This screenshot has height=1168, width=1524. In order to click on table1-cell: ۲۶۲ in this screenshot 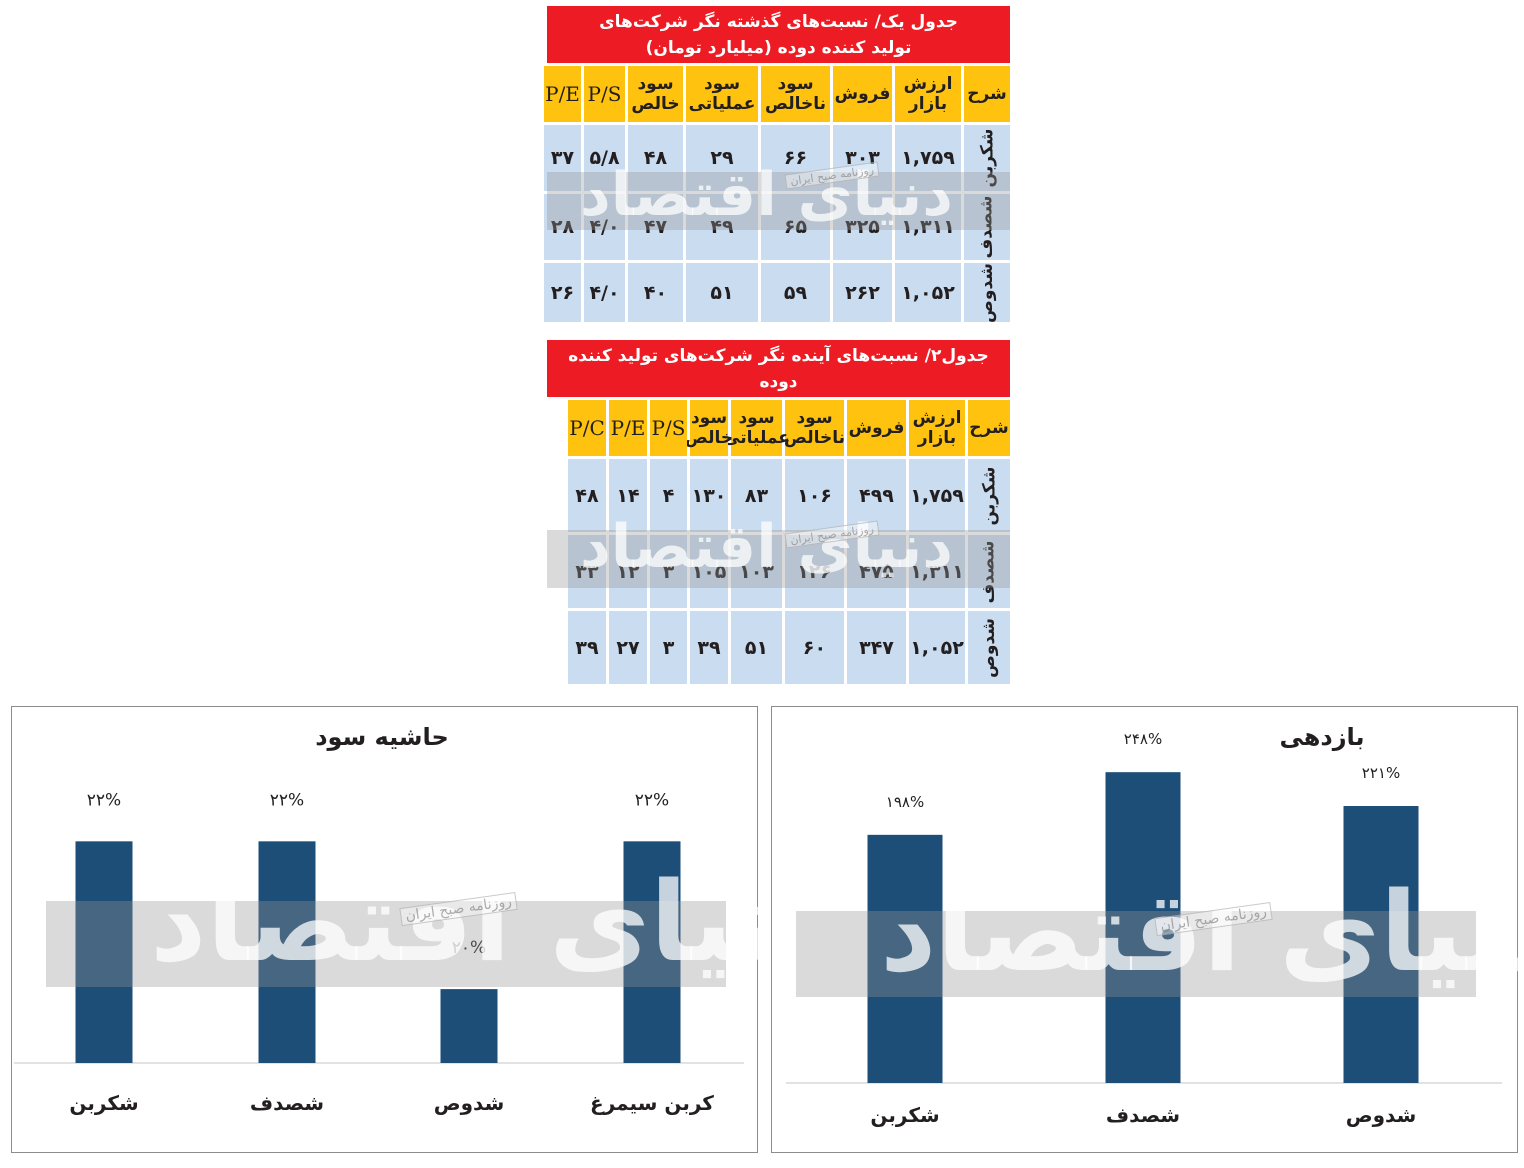, I will do `click(862, 292)`.